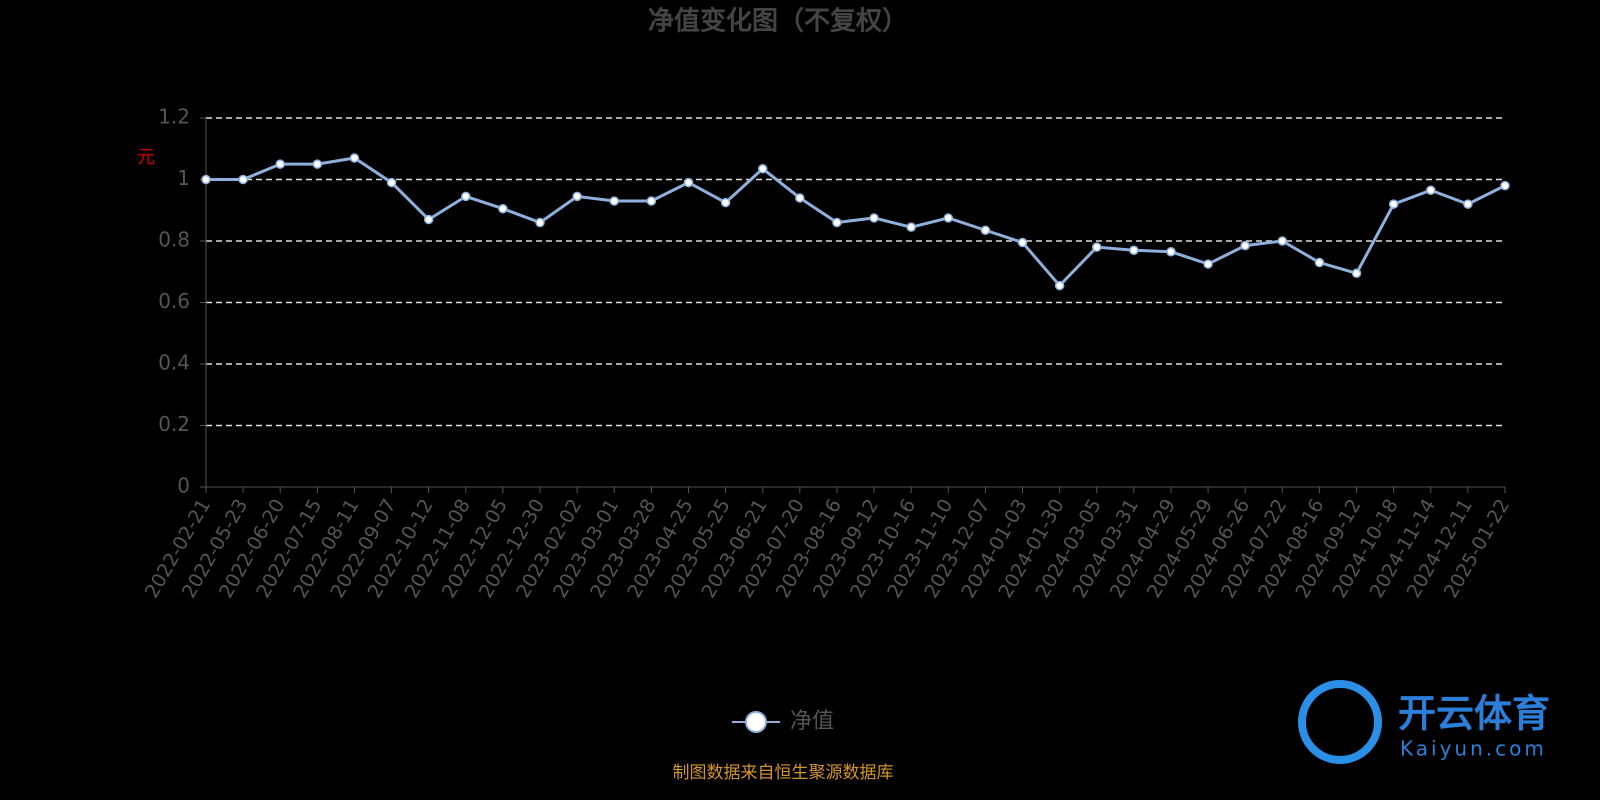 The height and width of the screenshot is (800, 1600). I want to click on watermark: 开云体育 Kaiyun.com, so click(1424, 722).